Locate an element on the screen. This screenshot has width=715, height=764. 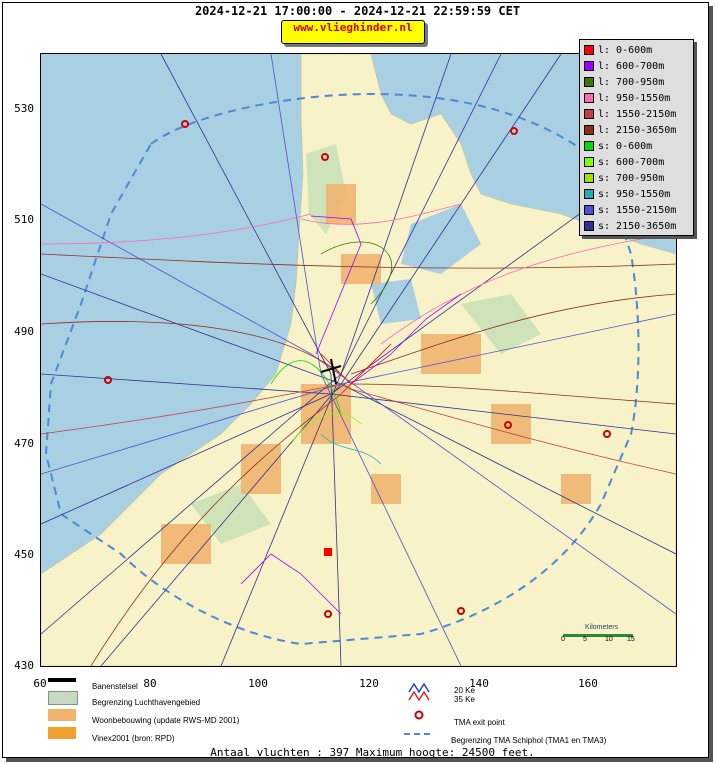
x-tick: 120 is located at coordinates (369, 683).